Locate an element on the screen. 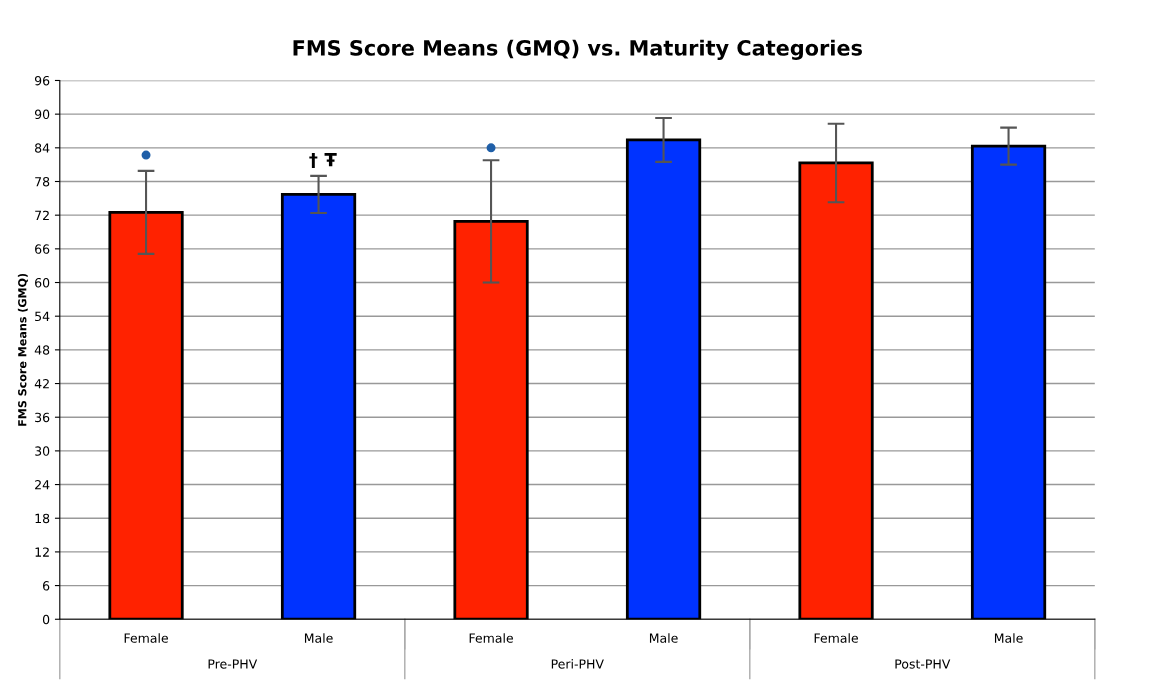 This screenshot has width=1150, height=682. y-axis-title: FMS Score Means (GMQ) is located at coordinates (22, 349).